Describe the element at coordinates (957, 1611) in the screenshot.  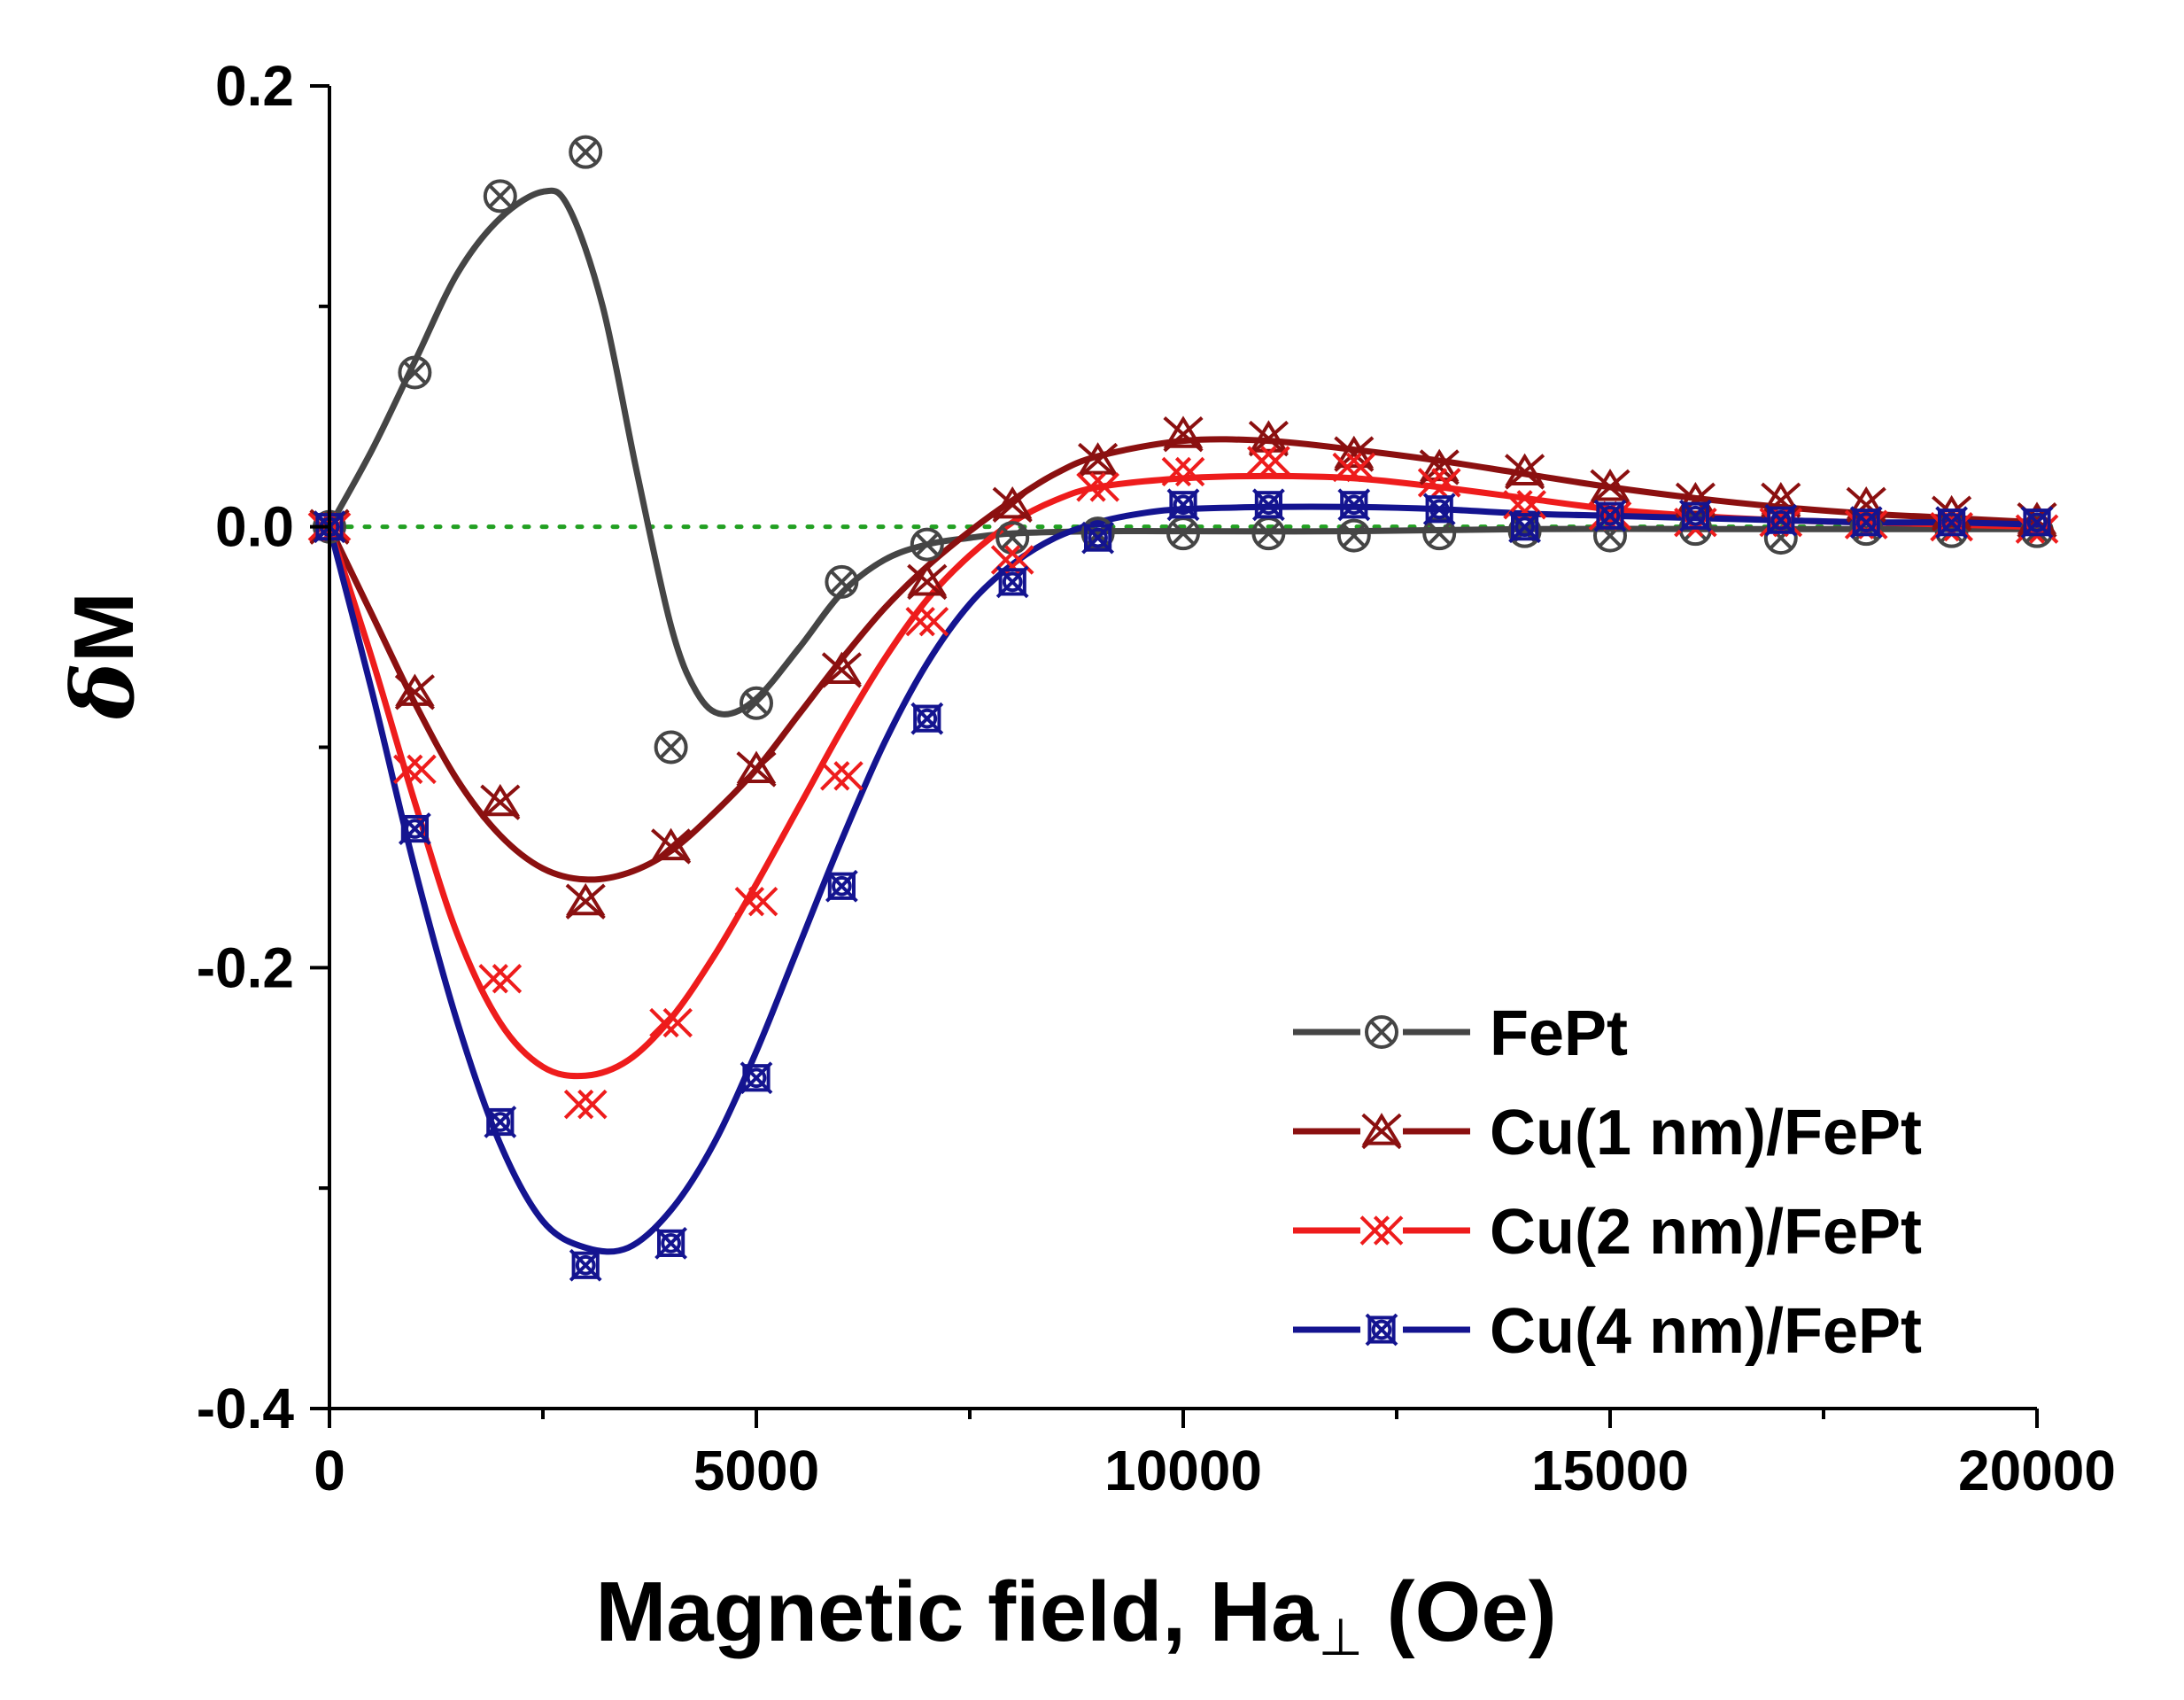
I see `x-axis-title-main: Magnetic field, Ha` at that location.